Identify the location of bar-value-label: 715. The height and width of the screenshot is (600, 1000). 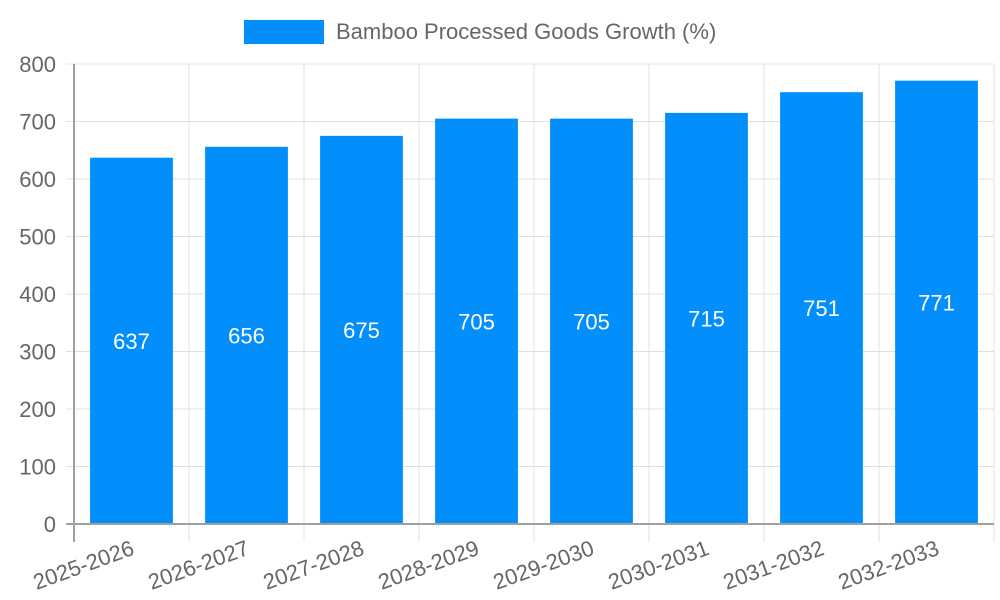
(706, 318).